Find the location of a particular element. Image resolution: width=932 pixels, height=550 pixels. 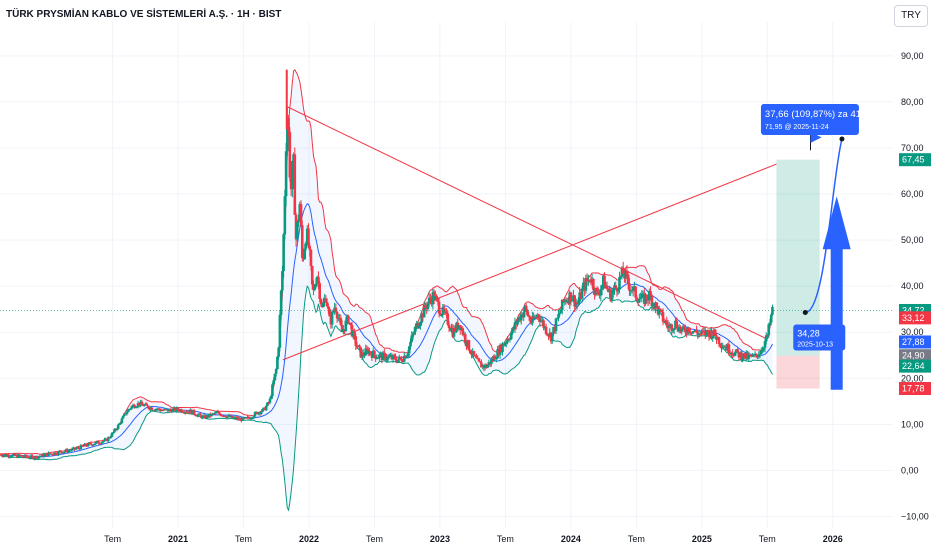

x-tick-label: 2023 is located at coordinates (440, 539).